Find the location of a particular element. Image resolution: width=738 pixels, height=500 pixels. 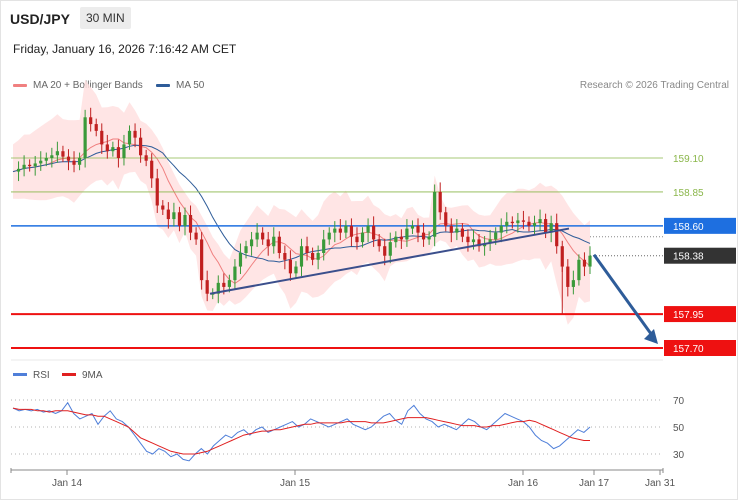

timeframe-badge: 30 MIN is located at coordinates (105, 18).